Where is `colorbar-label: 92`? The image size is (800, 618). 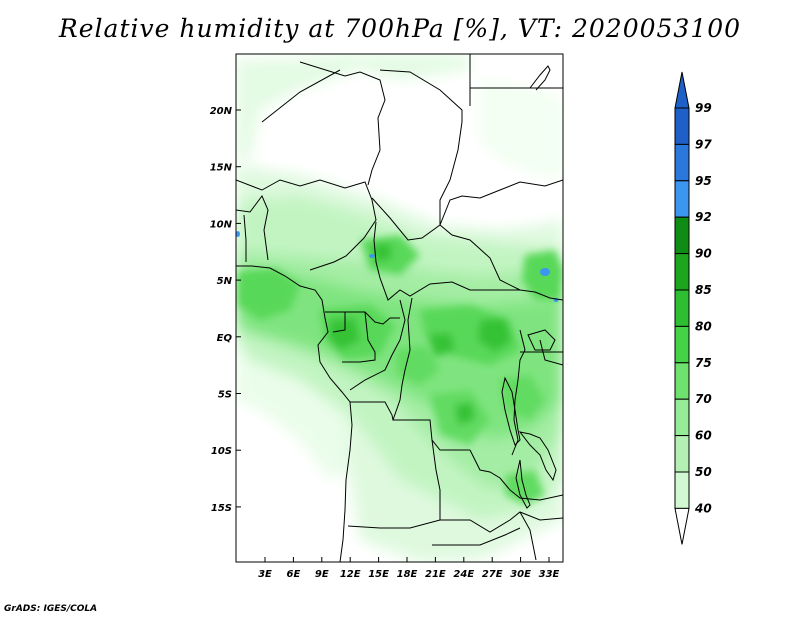
colorbar-label: 92 is located at coordinates (703, 217).